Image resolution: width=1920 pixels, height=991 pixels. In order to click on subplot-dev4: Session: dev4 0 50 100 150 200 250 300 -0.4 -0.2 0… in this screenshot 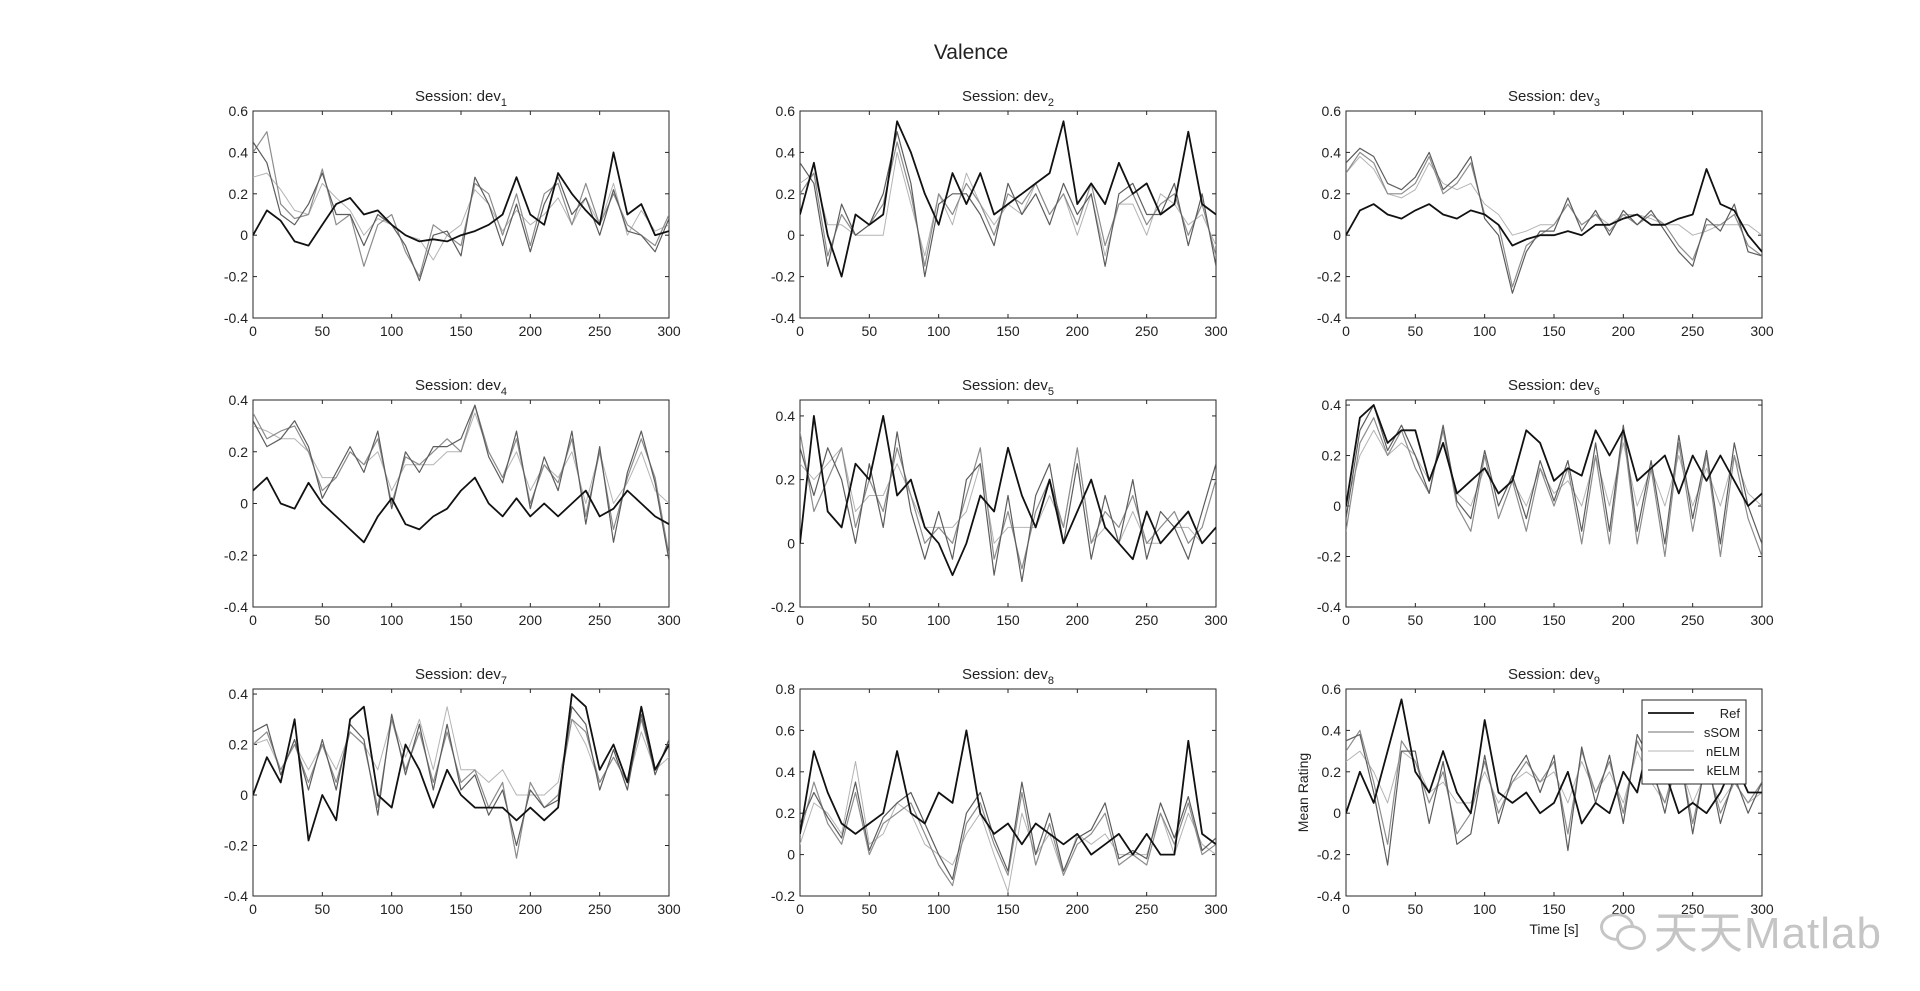, I will do `click(452, 502)`.